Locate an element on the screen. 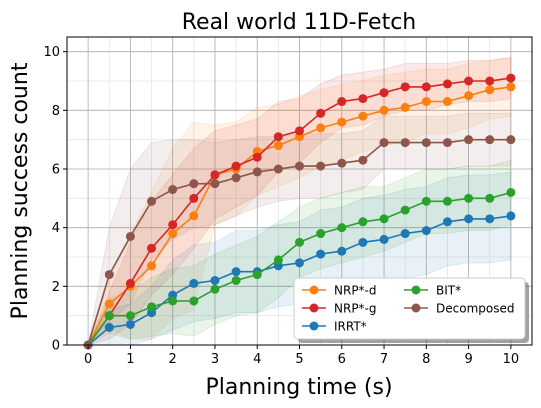  legend-marker-nrp-g is located at coordinates (314, 308).